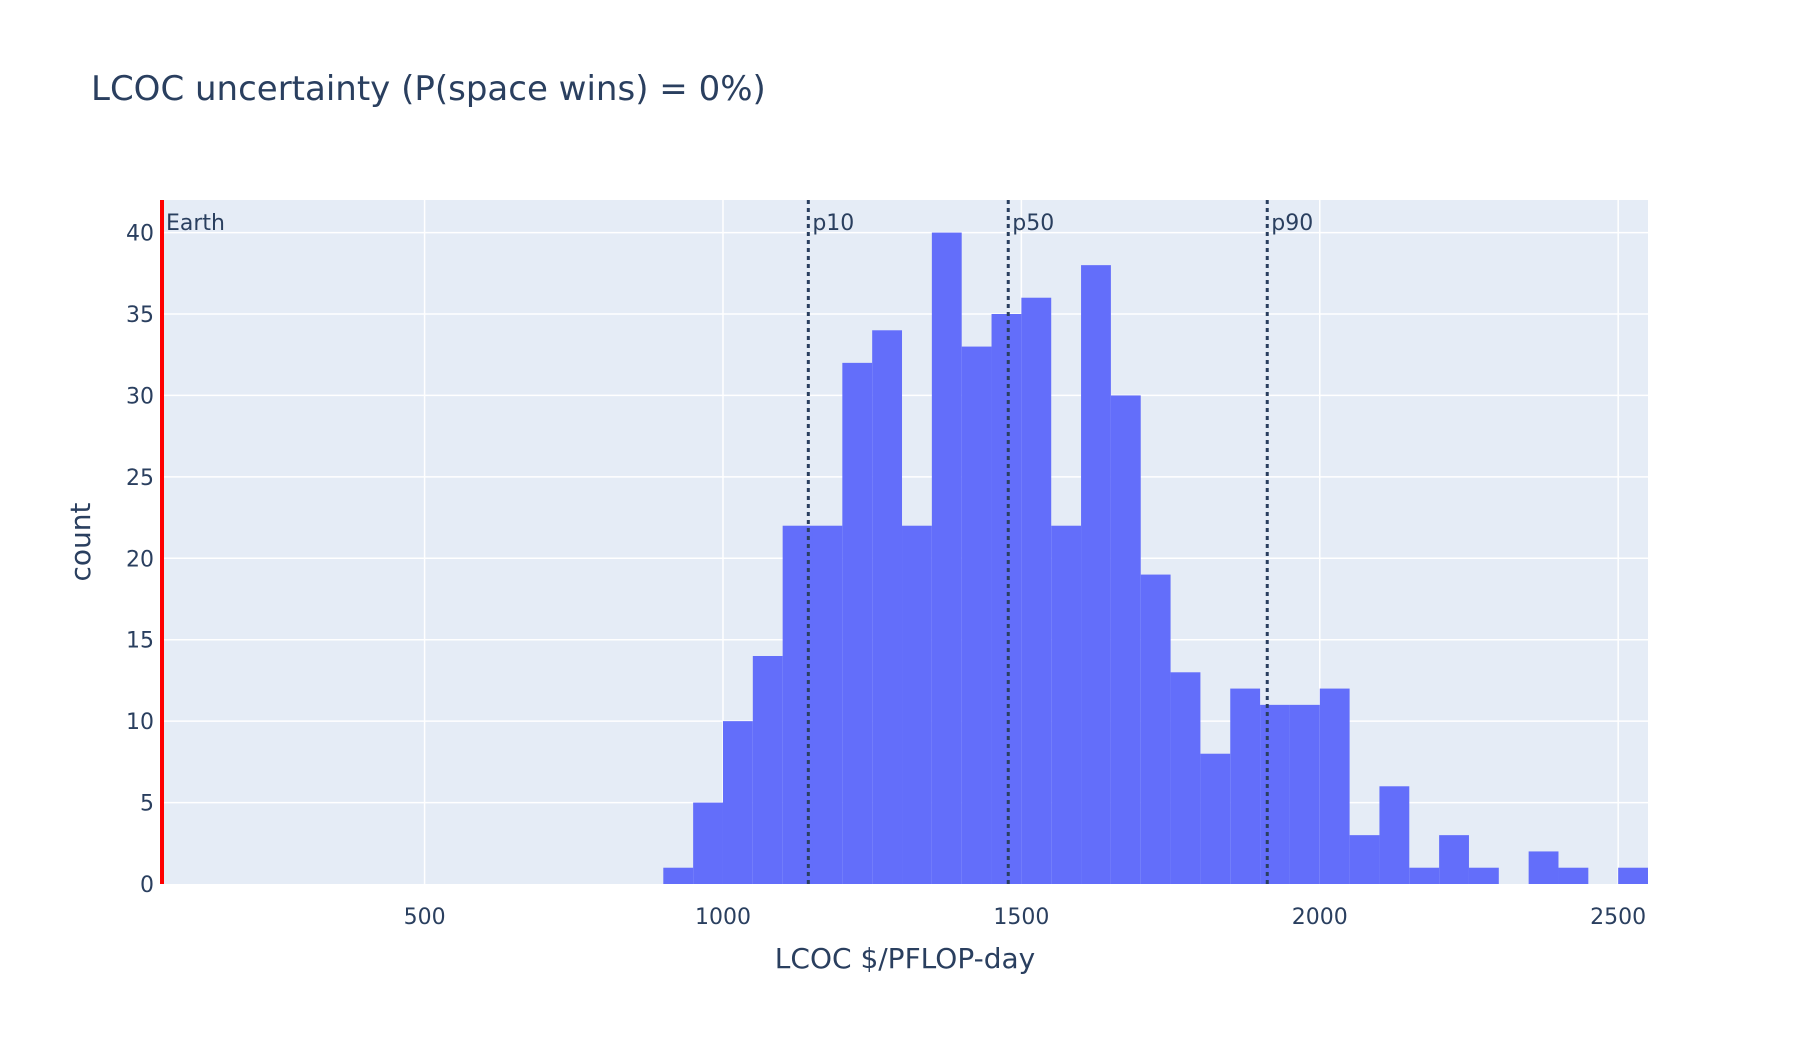 This screenshot has height=1040, width=1800. What do you see at coordinates (140, 722) in the screenshot?
I see `y-tick-label: 10` at bounding box center [140, 722].